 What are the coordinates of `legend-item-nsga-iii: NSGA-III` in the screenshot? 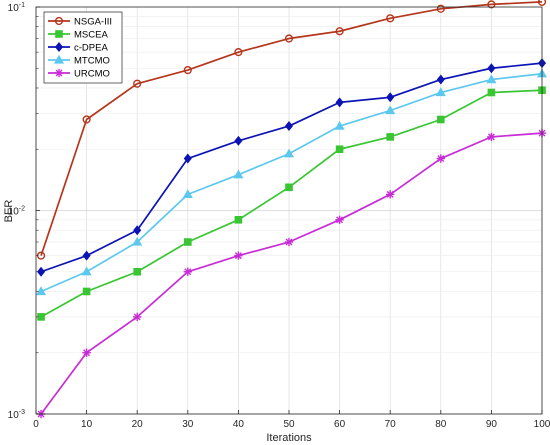 It's located at (80, 22).